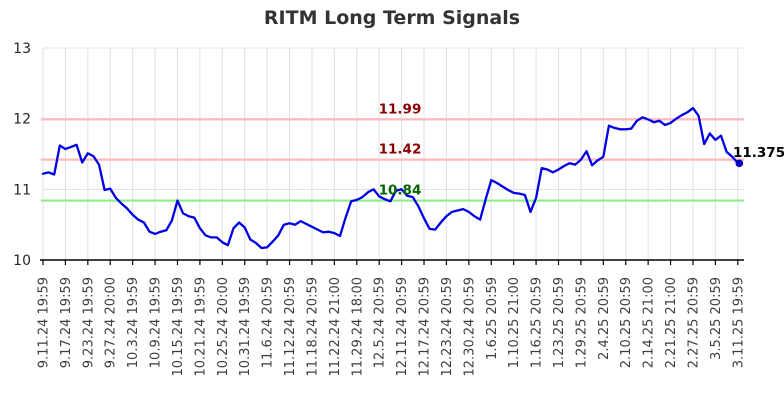 This screenshot has height=400, width=784. I want to click on x-axis-tick-label: 9.11.24 19:59, so click(44, 322).